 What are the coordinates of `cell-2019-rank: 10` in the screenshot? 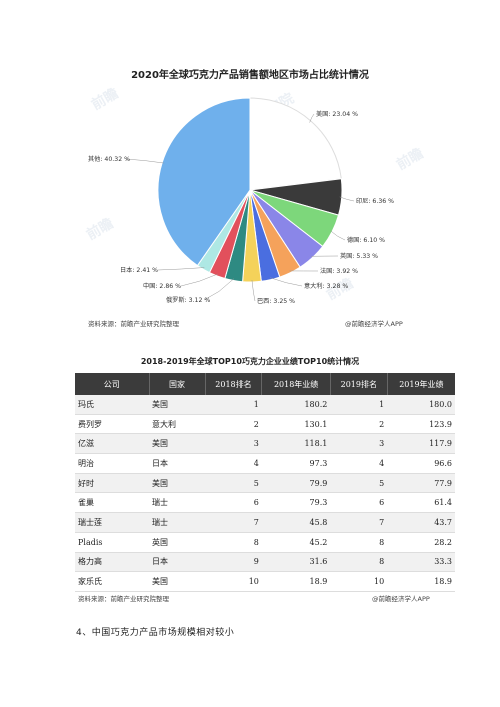 It's located at (359, 581).